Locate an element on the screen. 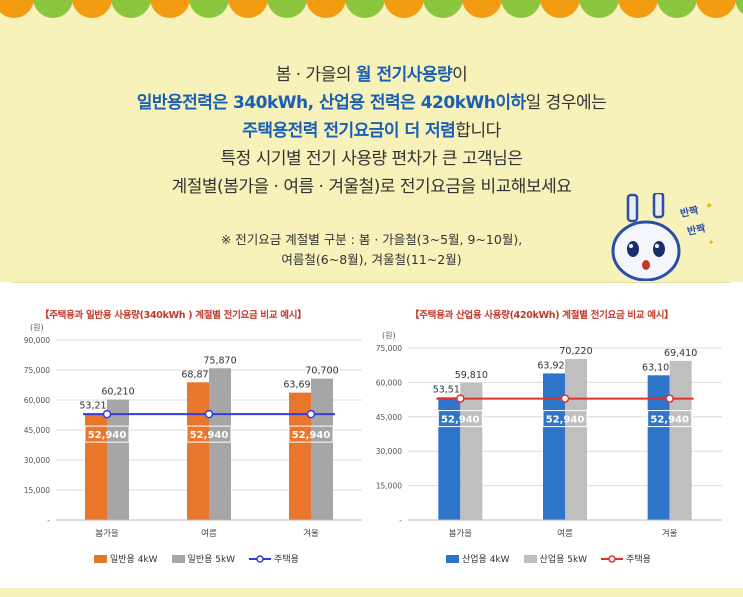  bar-value-label: 63,920 is located at coordinates (553, 365).